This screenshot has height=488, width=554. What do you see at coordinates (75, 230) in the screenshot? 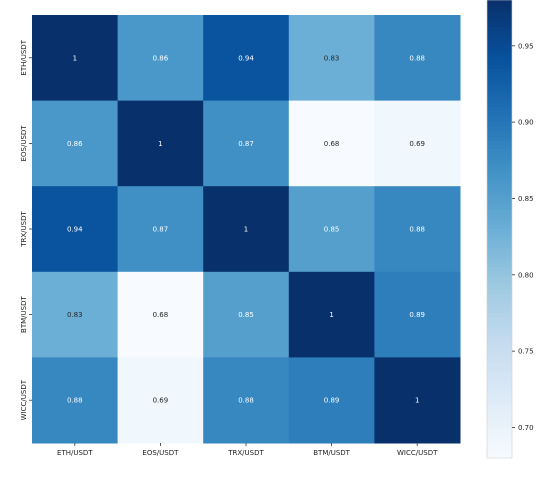
I see `cell-value-label: 0.94` at bounding box center [75, 230].